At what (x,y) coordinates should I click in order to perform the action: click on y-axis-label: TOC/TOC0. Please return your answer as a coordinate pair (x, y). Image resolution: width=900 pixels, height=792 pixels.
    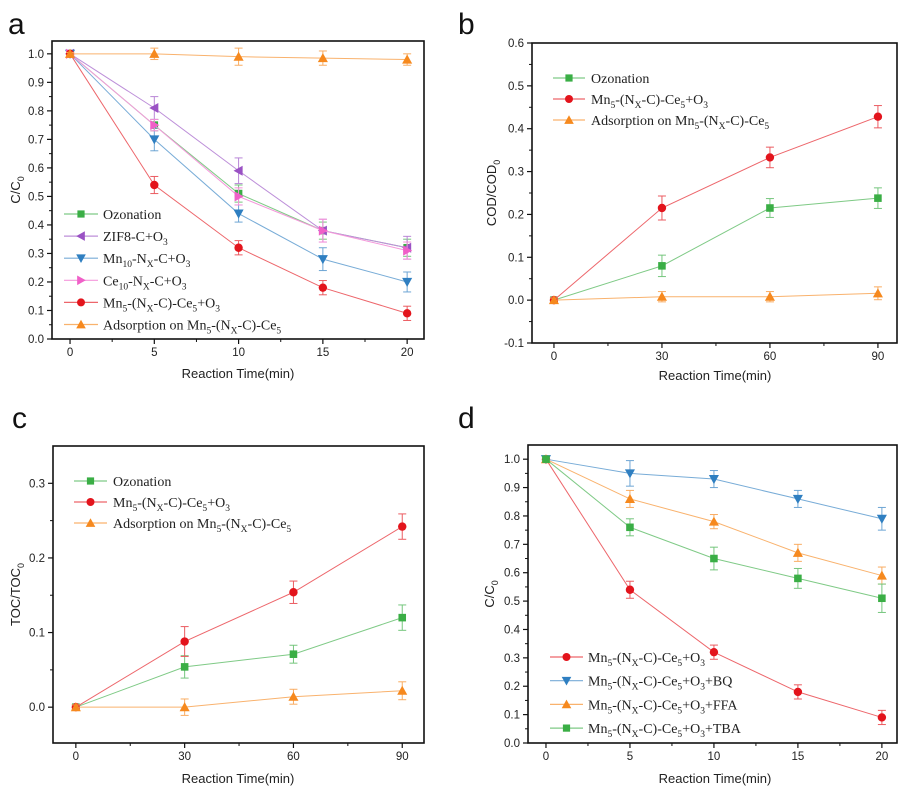
    Looking at the image, I should click on (17, 594).